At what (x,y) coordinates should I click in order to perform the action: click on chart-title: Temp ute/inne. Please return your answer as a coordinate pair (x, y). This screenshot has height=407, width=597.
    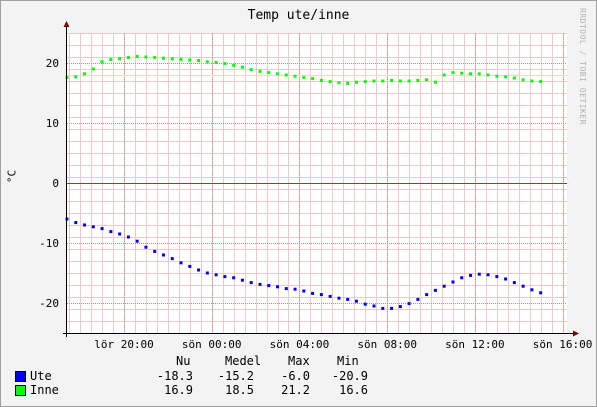
    Looking at the image, I should click on (298, 15).